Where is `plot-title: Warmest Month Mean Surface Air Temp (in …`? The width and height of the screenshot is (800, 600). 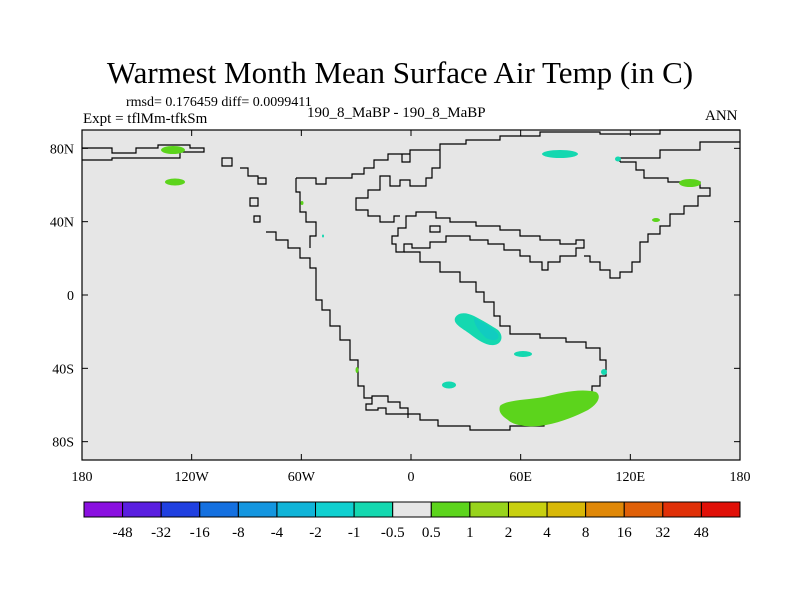
plot-title: Warmest Month Mean Surface Air Temp (in … is located at coordinates (400, 72).